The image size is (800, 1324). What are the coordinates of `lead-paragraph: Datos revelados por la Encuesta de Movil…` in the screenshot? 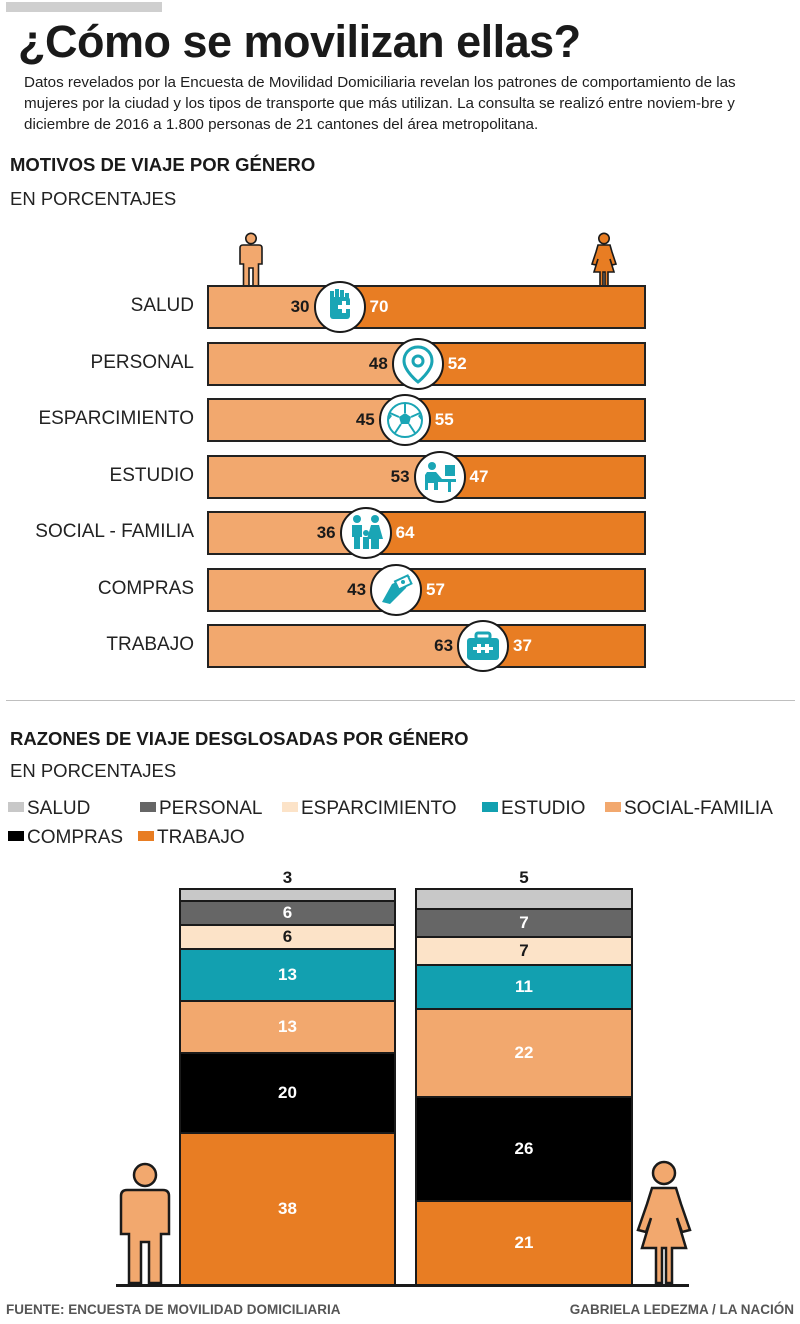 It's located at (380, 103).